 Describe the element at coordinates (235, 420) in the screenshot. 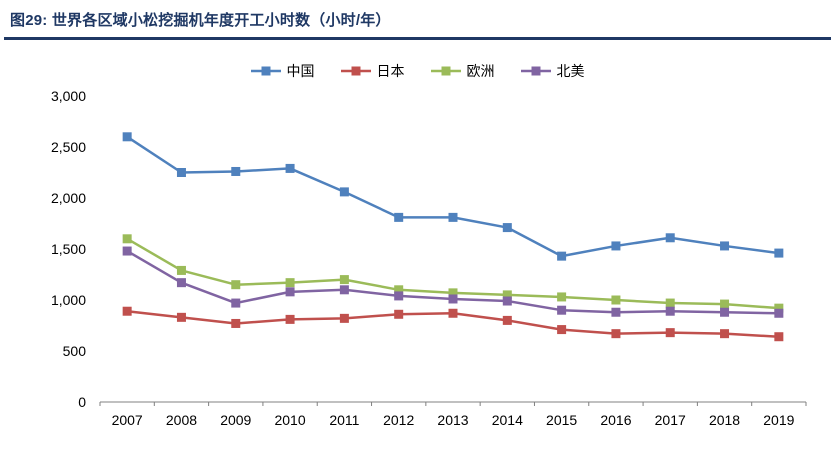

I see `x-tick-label: 2009` at that location.